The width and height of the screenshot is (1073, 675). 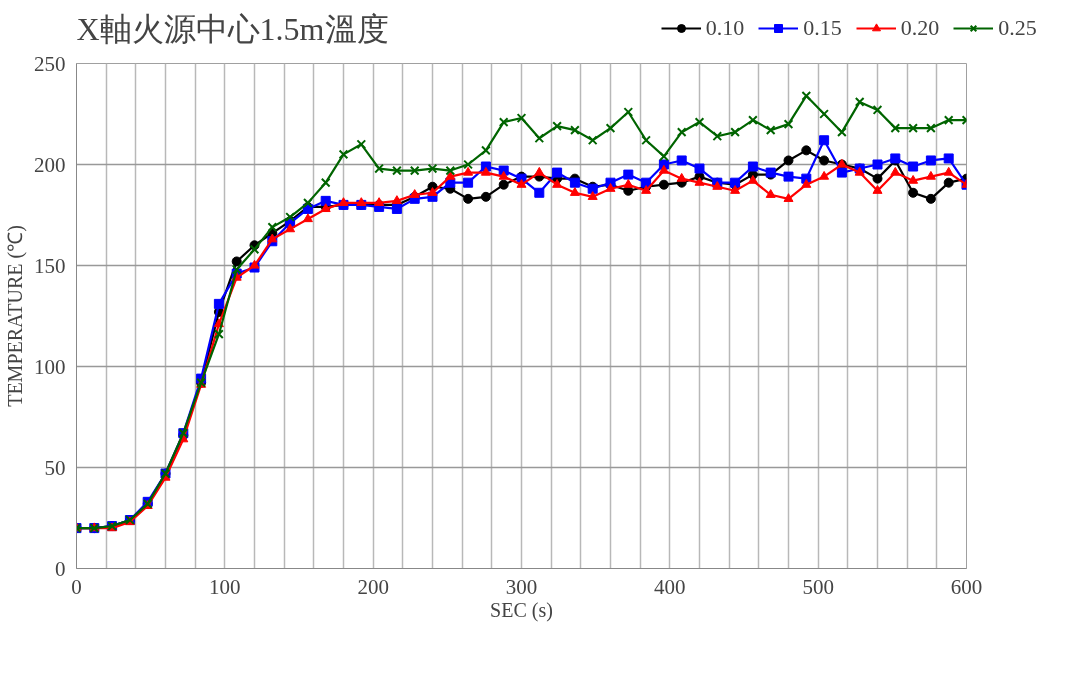 I want to click on y-tick-label: 250, so click(x=50, y=63).